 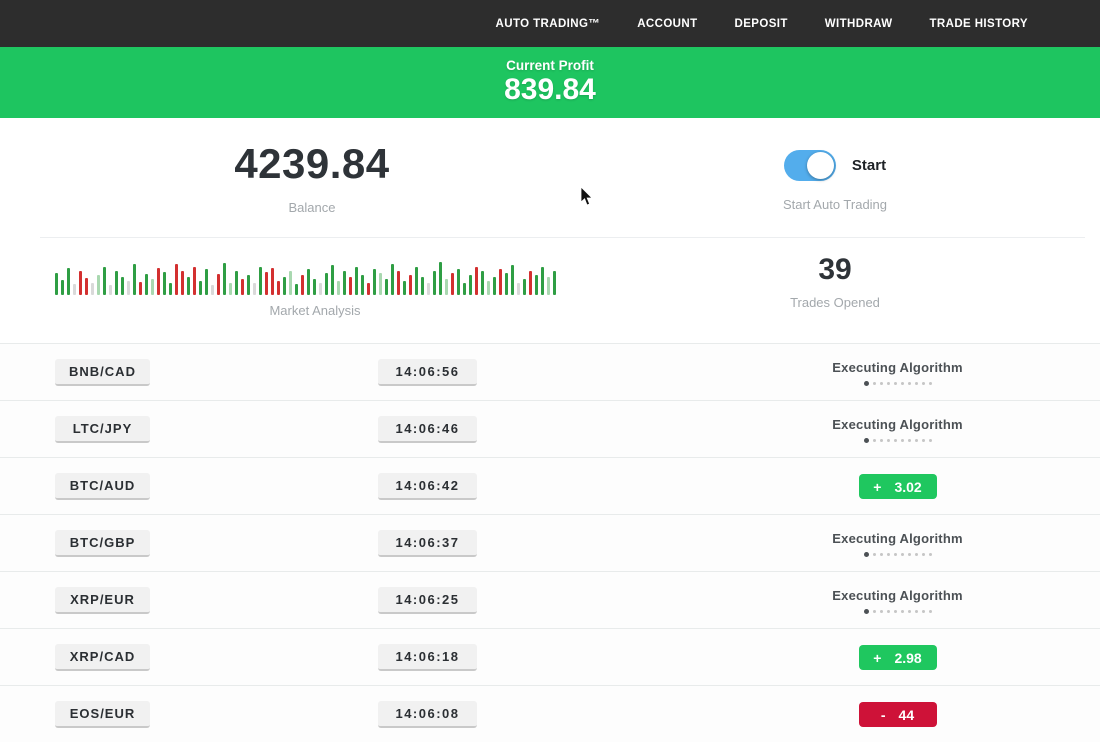 What do you see at coordinates (427, 657) in the screenshot?
I see `time-button: 14:06:18` at bounding box center [427, 657].